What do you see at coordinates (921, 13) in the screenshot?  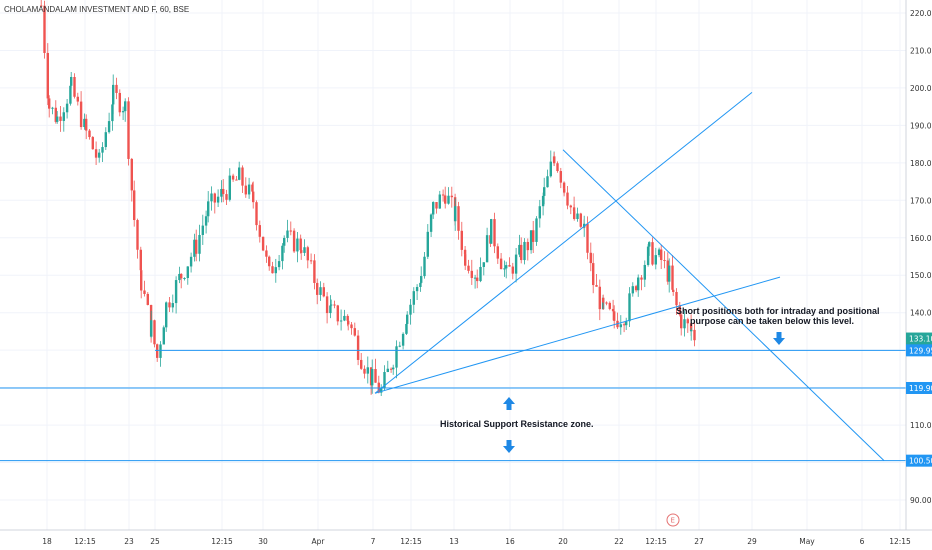 I see `y-tick-label: 220.00` at bounding box center [921, 13].